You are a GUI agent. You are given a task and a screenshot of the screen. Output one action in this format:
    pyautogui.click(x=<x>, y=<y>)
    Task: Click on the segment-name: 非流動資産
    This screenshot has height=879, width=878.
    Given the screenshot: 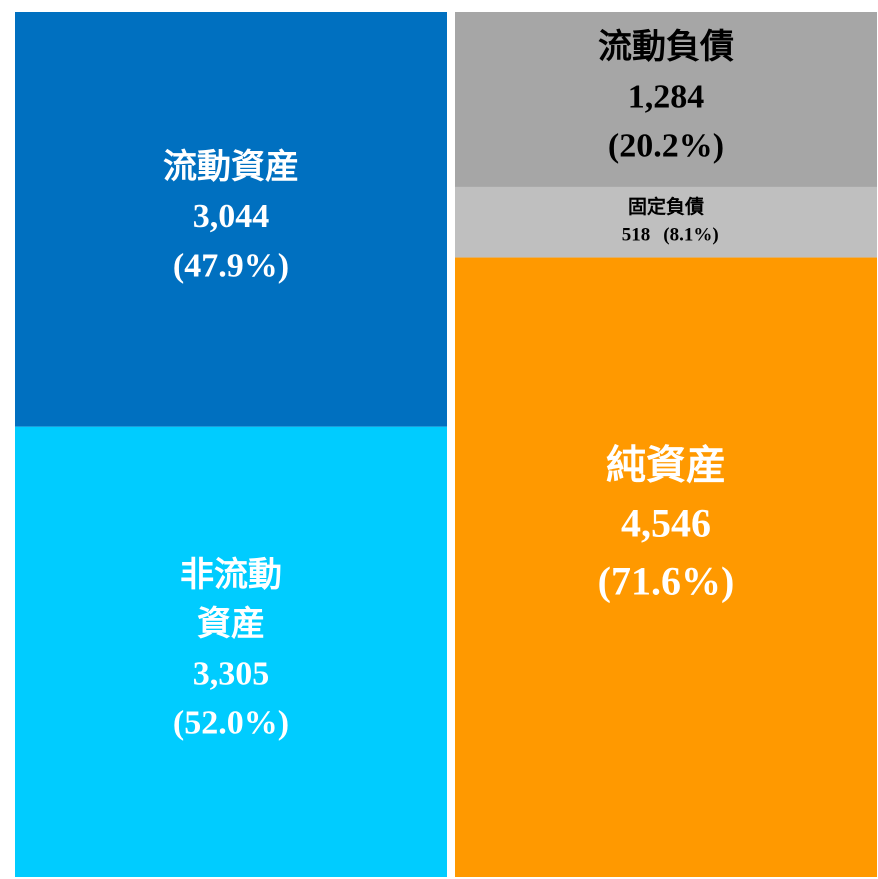 What is the action you would take?
    pyautogui.click(x=231, y=599)
    